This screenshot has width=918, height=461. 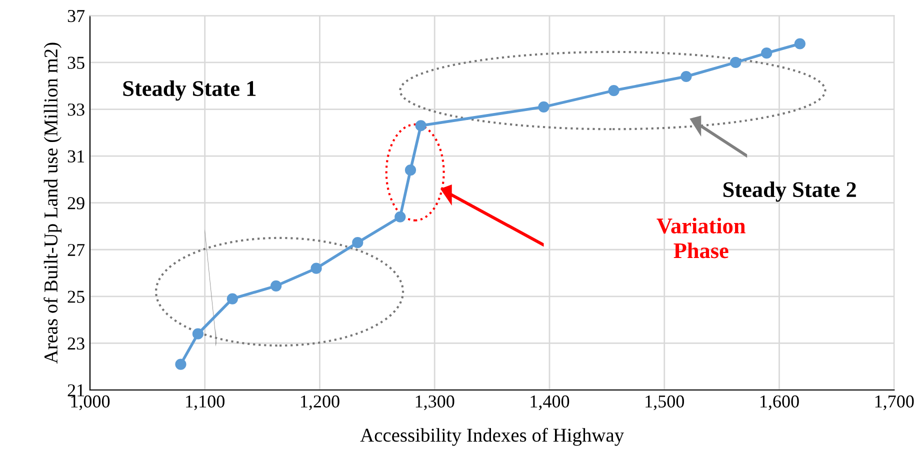 What do you see at coordinates (189, 90) in the screenshot?
I see `annotation: Steady State 1` at bounding box center [189, 90].